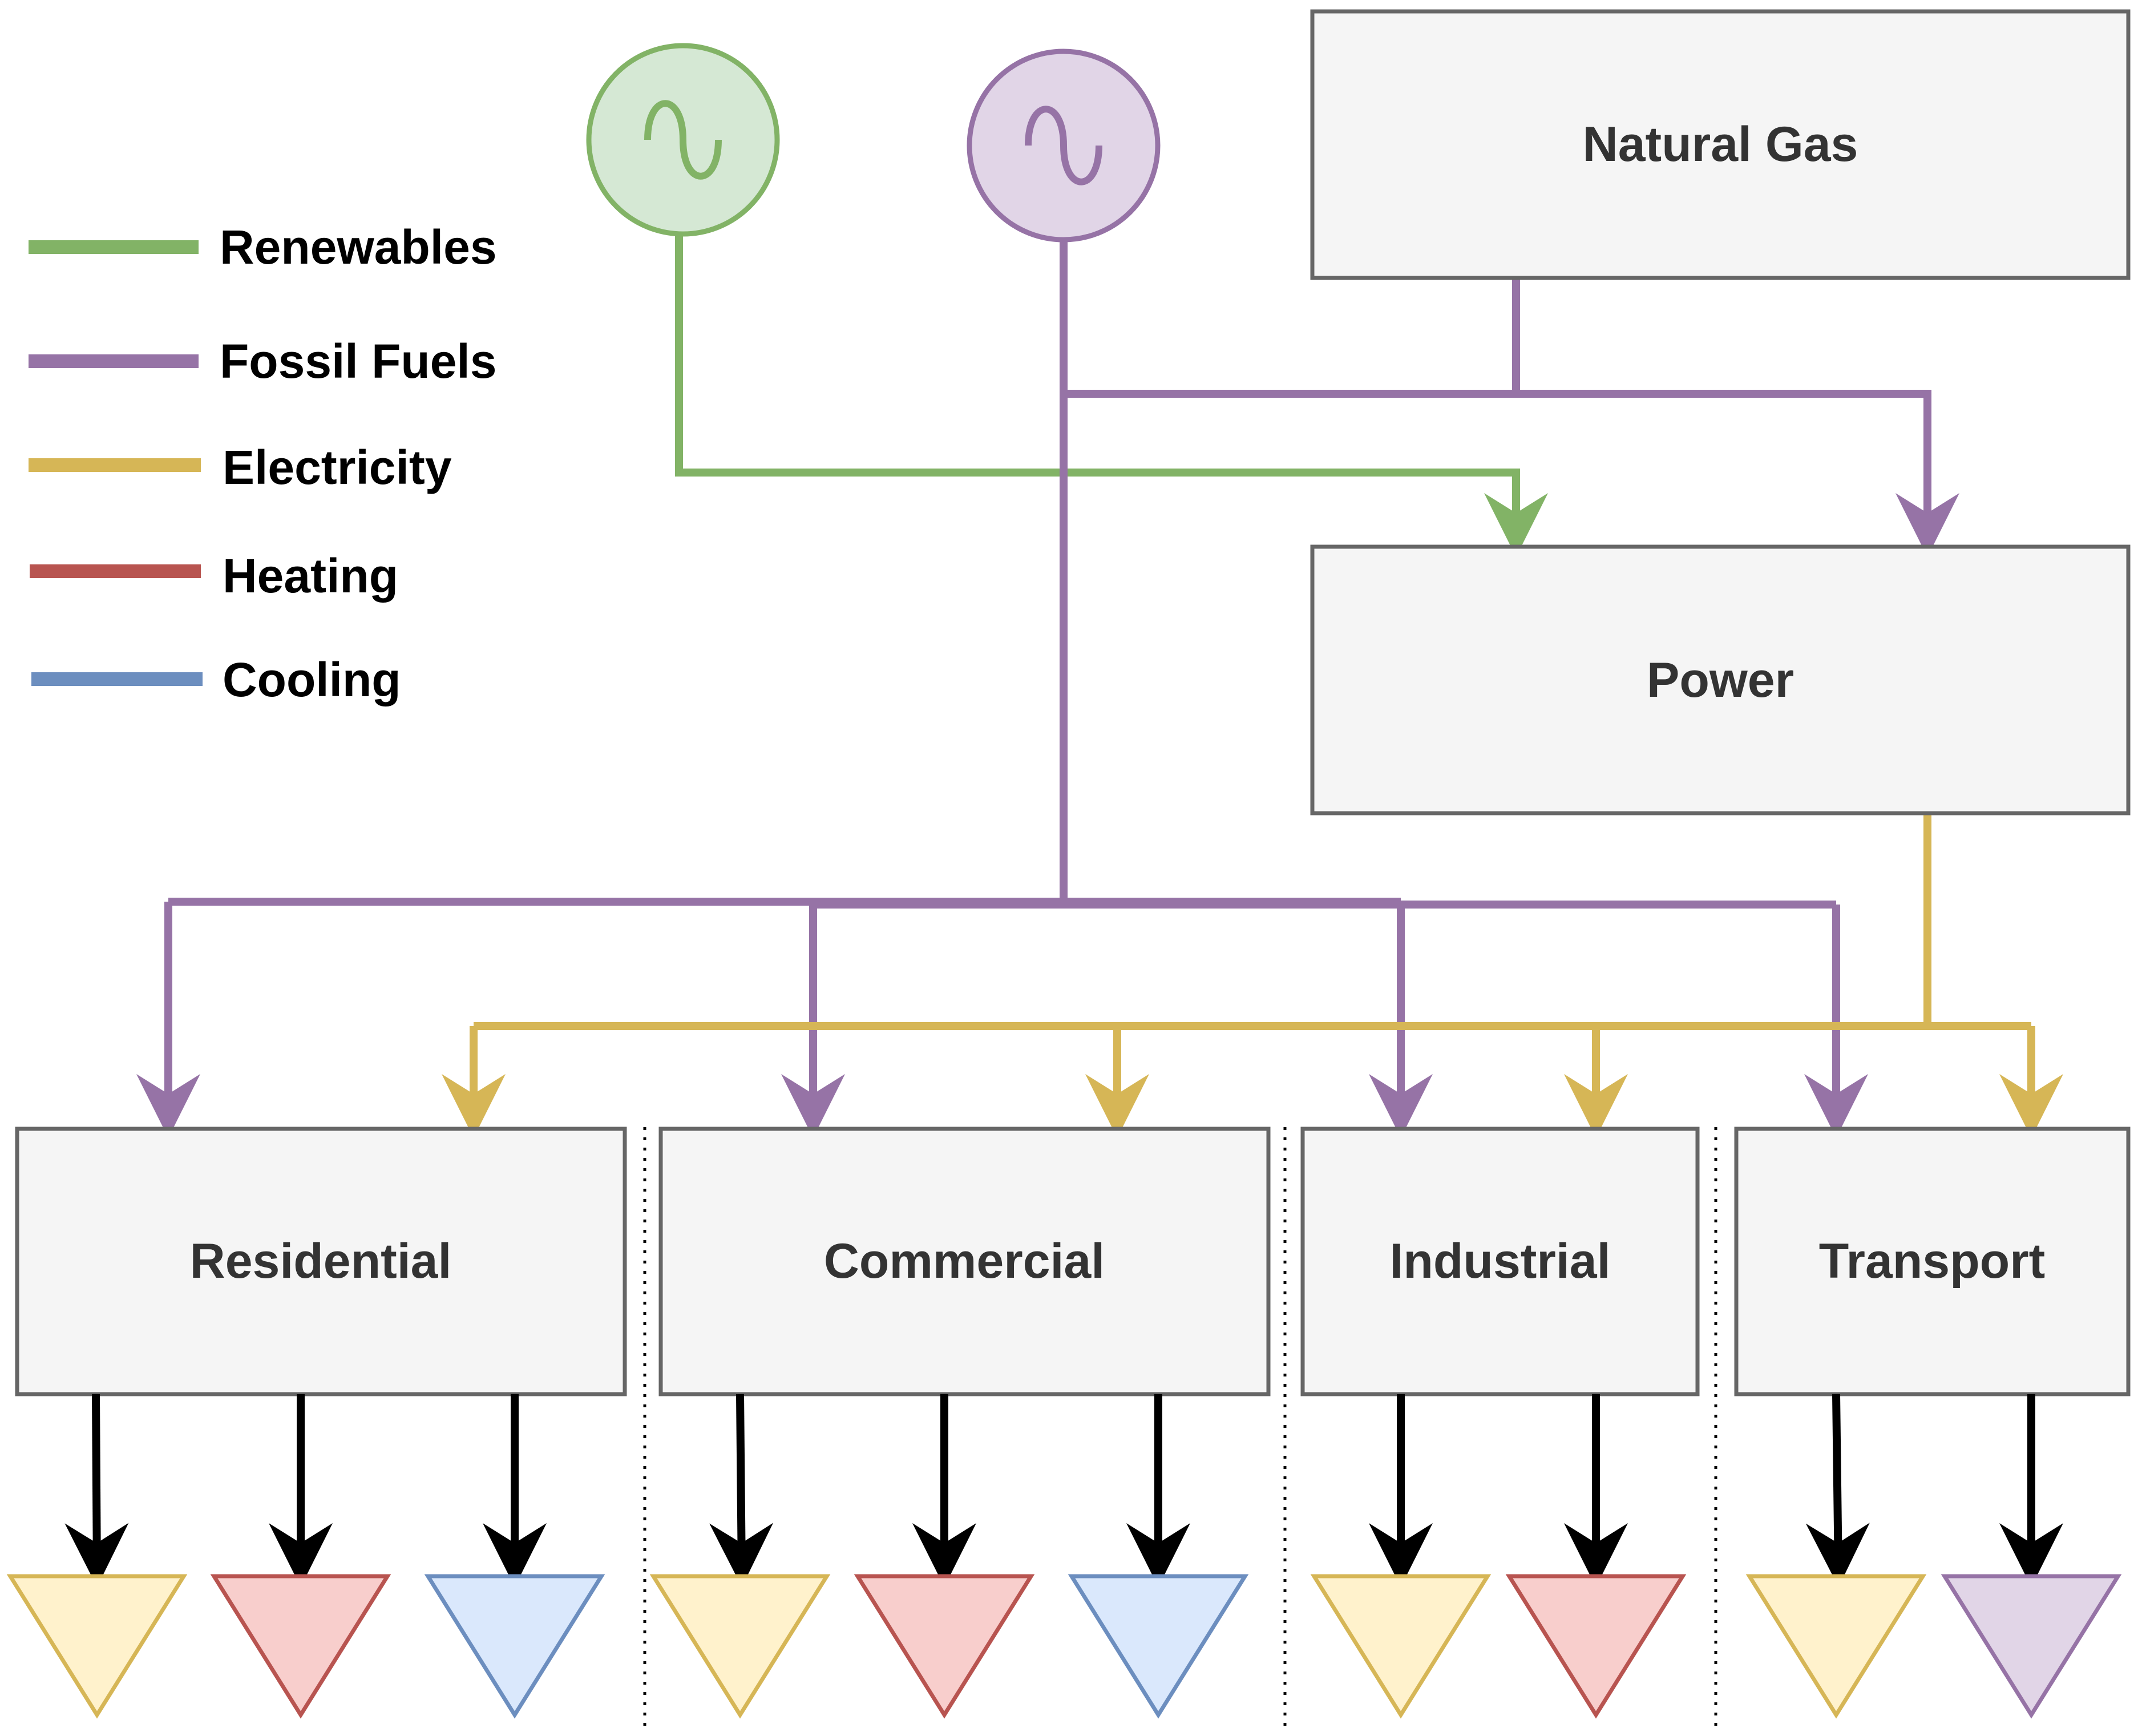  Describe the element at coordinates (740, 1646) in the screenshot. I see `commercial-output-electricity` at that location.